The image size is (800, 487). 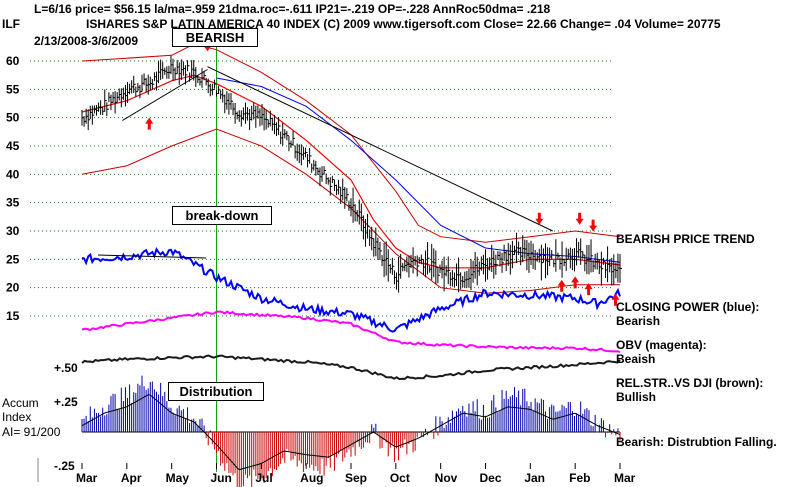 What do you see at coordinates (636, 359) in the screenshot?
I see `obv-value: Beaish` at bounding box center [636, 359].